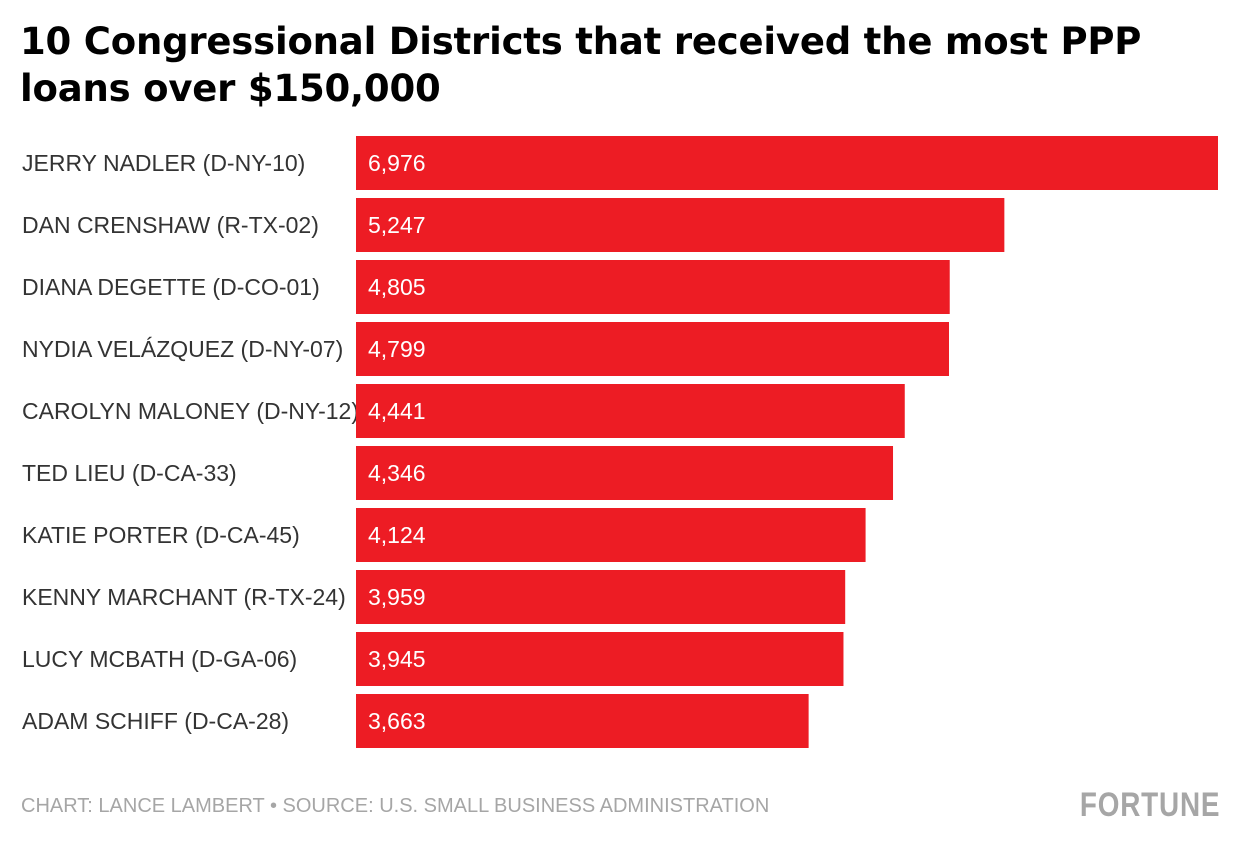 This screenshot has height=848, width=1240. I want to click on category-label: NYDIA VELÁZQUEZ (D-NY-07), so click(182, 349).